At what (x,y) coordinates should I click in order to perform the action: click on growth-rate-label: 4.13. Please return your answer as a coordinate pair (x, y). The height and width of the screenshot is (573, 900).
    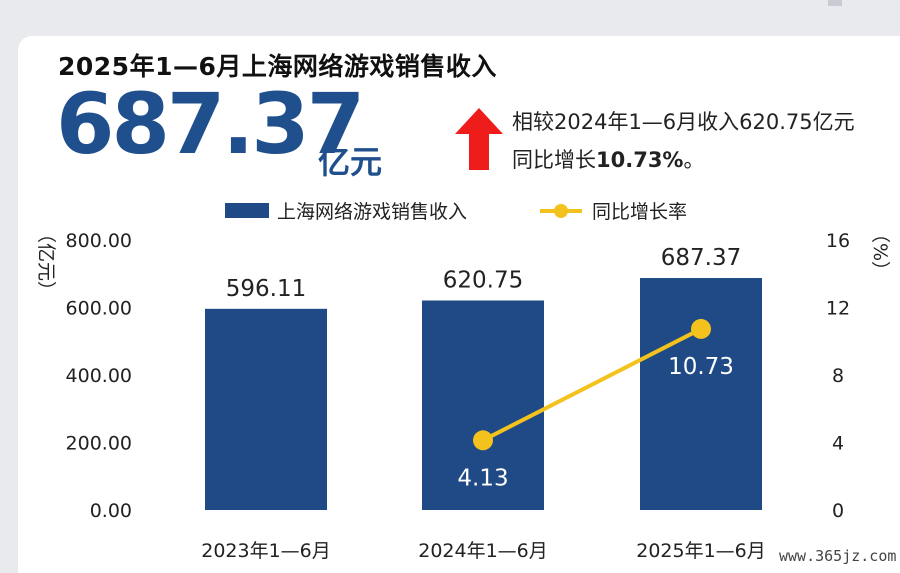
    Looking at the image, I should click on (482, 478).